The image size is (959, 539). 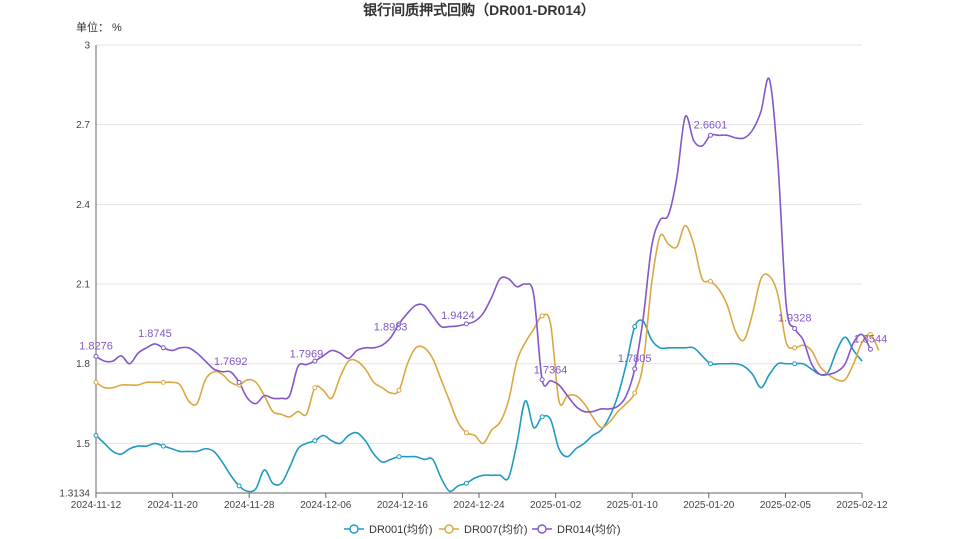 What do you see at coordinates (401, 529) in the screenshot?
I see `legend-label: DR001(均价)` at bounding box center [401, 529].